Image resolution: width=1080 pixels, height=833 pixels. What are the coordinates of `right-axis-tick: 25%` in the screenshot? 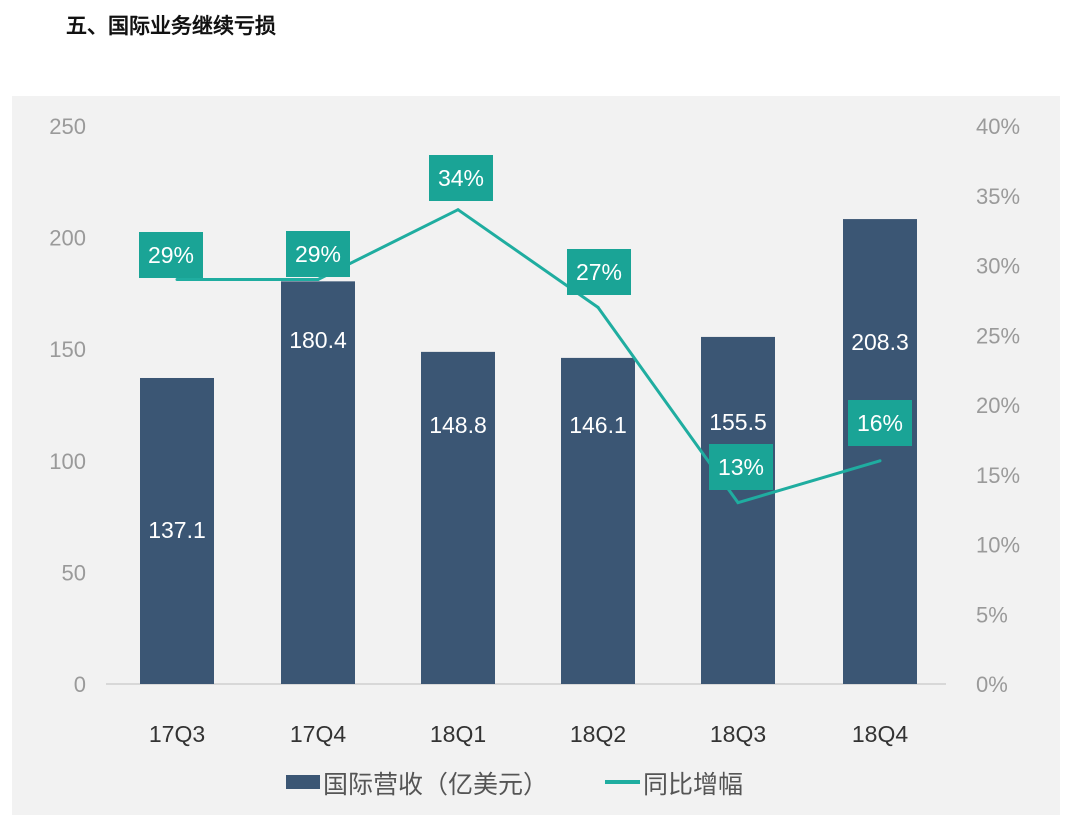 It's located at (998, 335).